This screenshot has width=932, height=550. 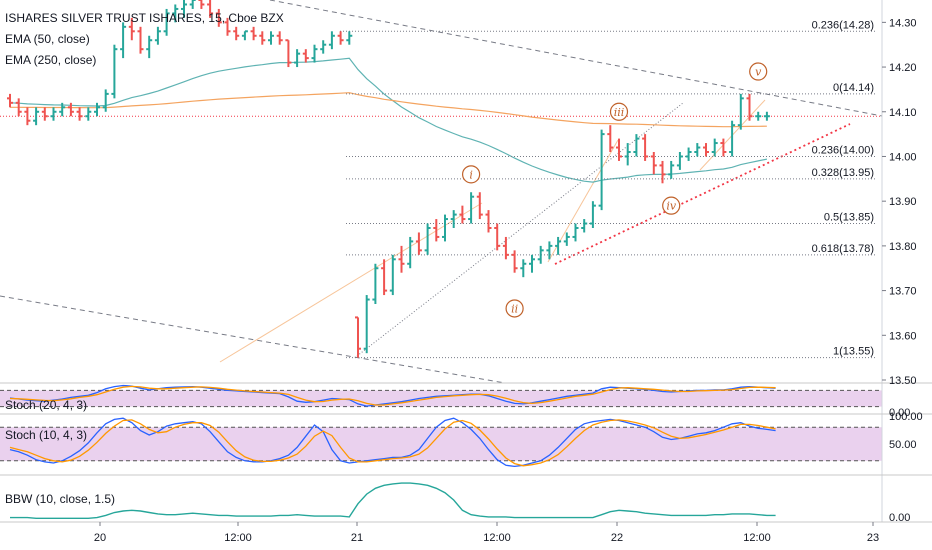 I want to click on wave-label-text: ii, so click(x=514, y=308).